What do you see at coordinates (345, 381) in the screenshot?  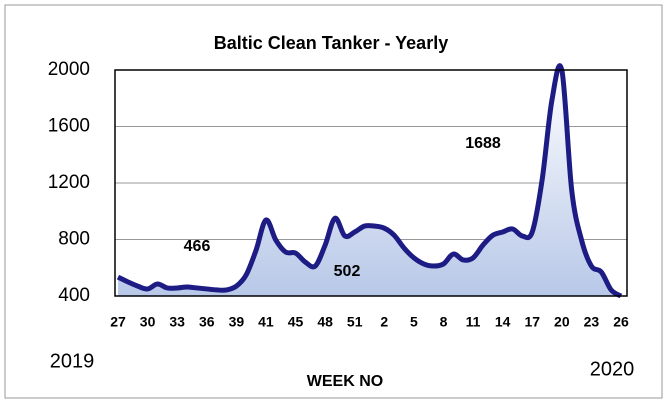 I see `x-axis-label: WEEK NO` at bounding box center [345, 381].